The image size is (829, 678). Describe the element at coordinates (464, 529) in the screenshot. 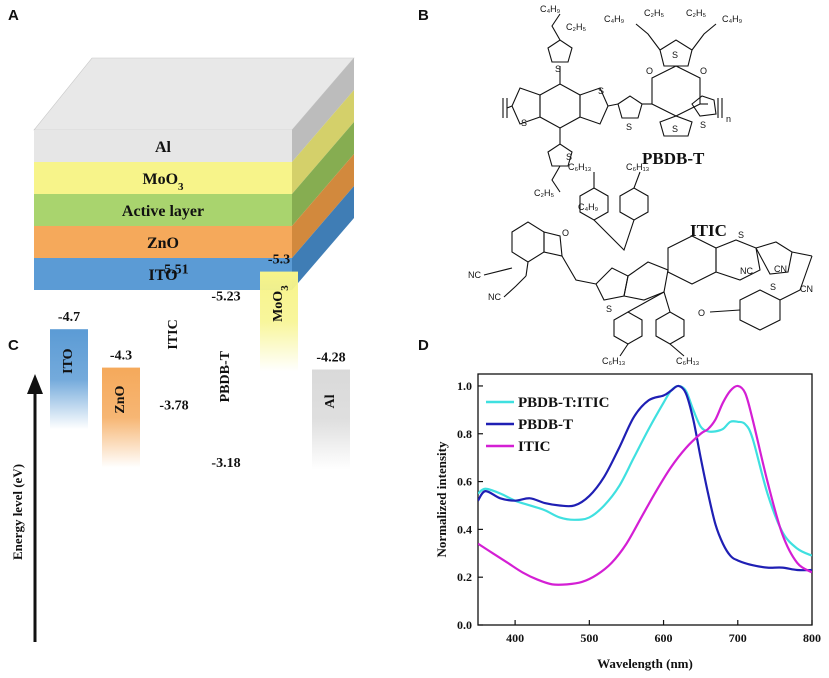

I see `y-tick-label-2: 0.4` at that location.